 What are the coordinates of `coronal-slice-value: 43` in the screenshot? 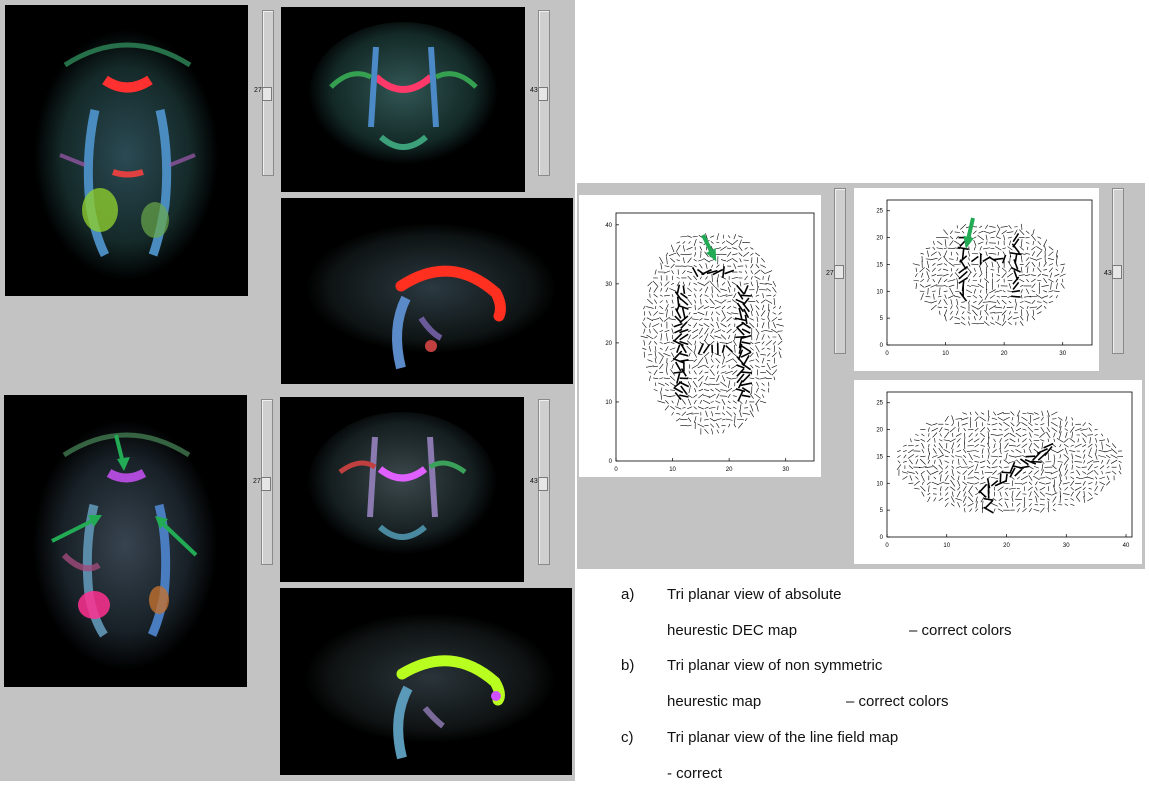 It's located at (534, 90).